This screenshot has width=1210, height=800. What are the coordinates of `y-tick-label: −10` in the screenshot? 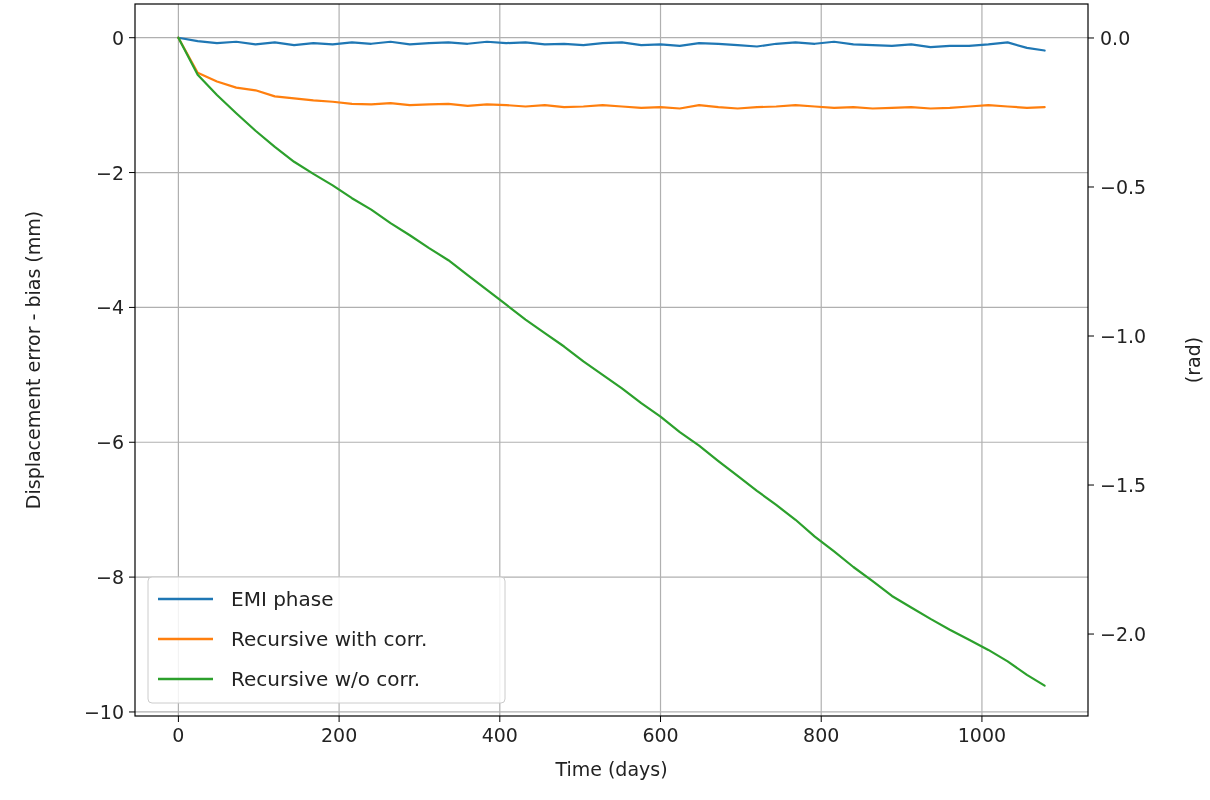 It's located at (103, 711).